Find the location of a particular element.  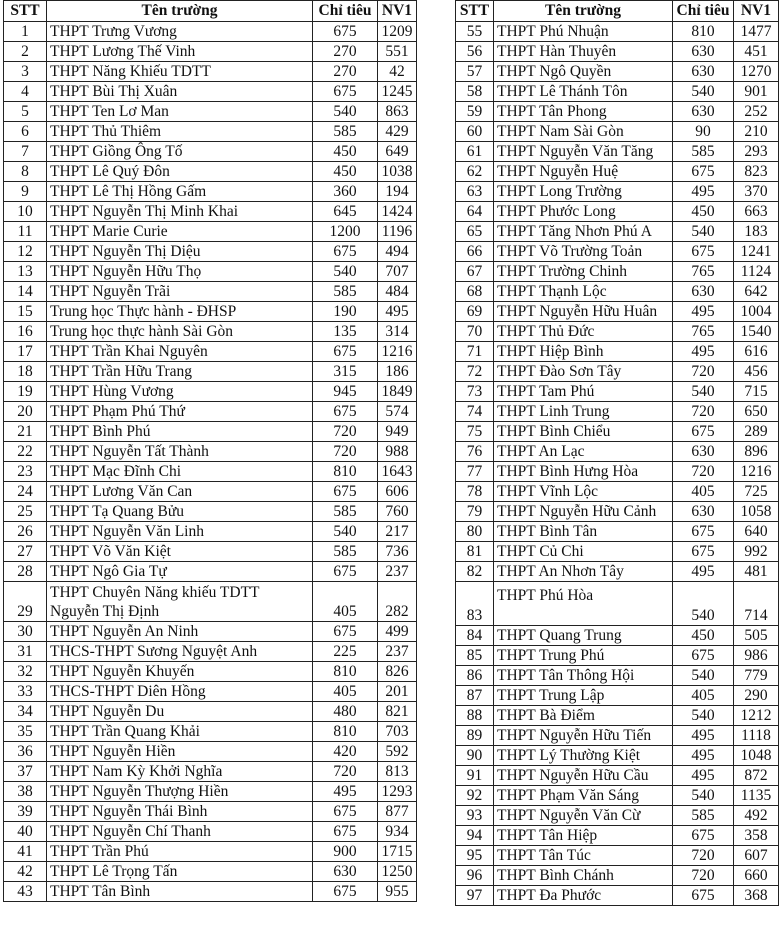

cell-stt: 30 is located at coordinates (25, 631).